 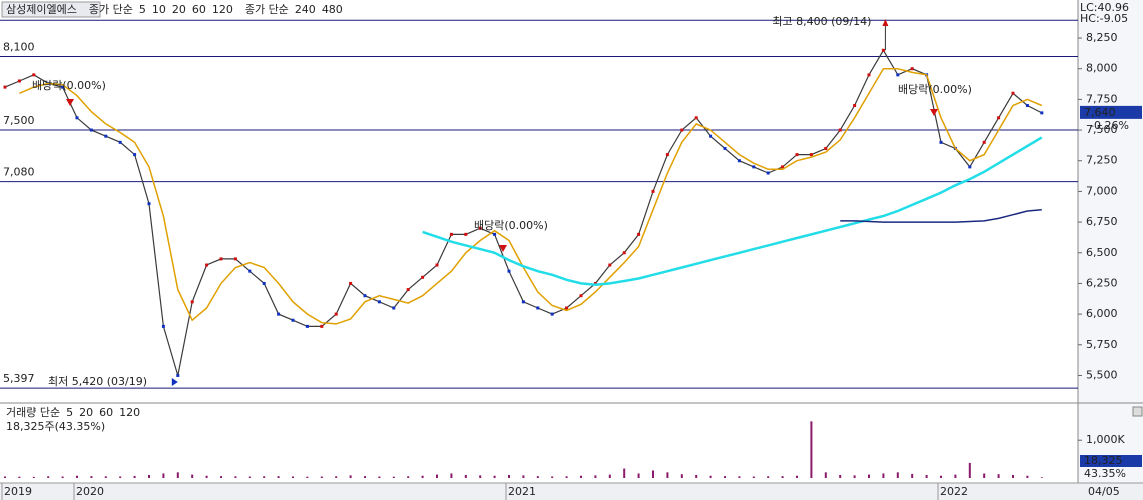 I want to click on legend-item: 10, so click(x=159, y=9).